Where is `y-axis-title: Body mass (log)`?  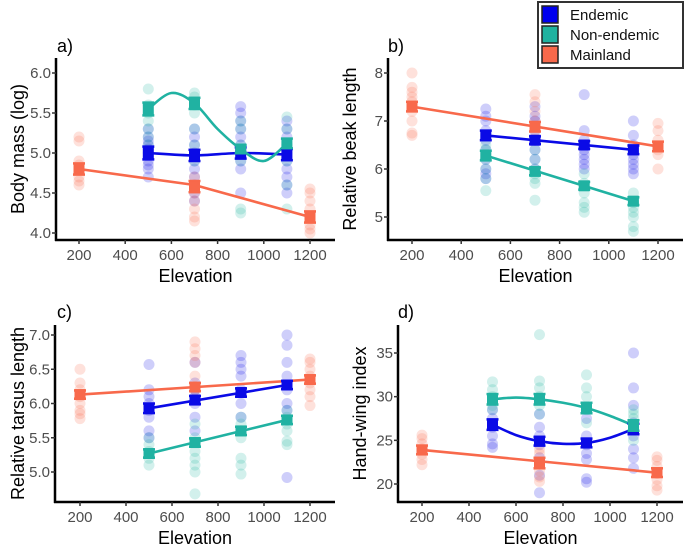
y-axis-title: Body mass (log) is located at coordinates (18, 149).